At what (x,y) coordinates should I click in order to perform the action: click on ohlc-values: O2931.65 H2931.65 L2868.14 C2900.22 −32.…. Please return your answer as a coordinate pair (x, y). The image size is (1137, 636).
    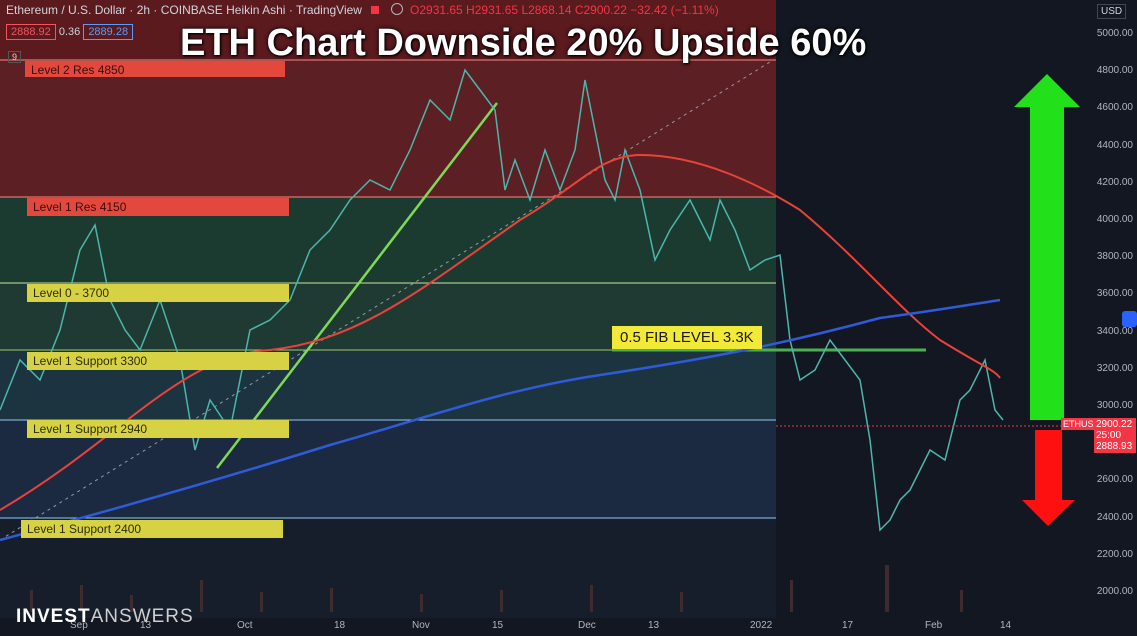
    Looking at the image, I should click on (564, 10).